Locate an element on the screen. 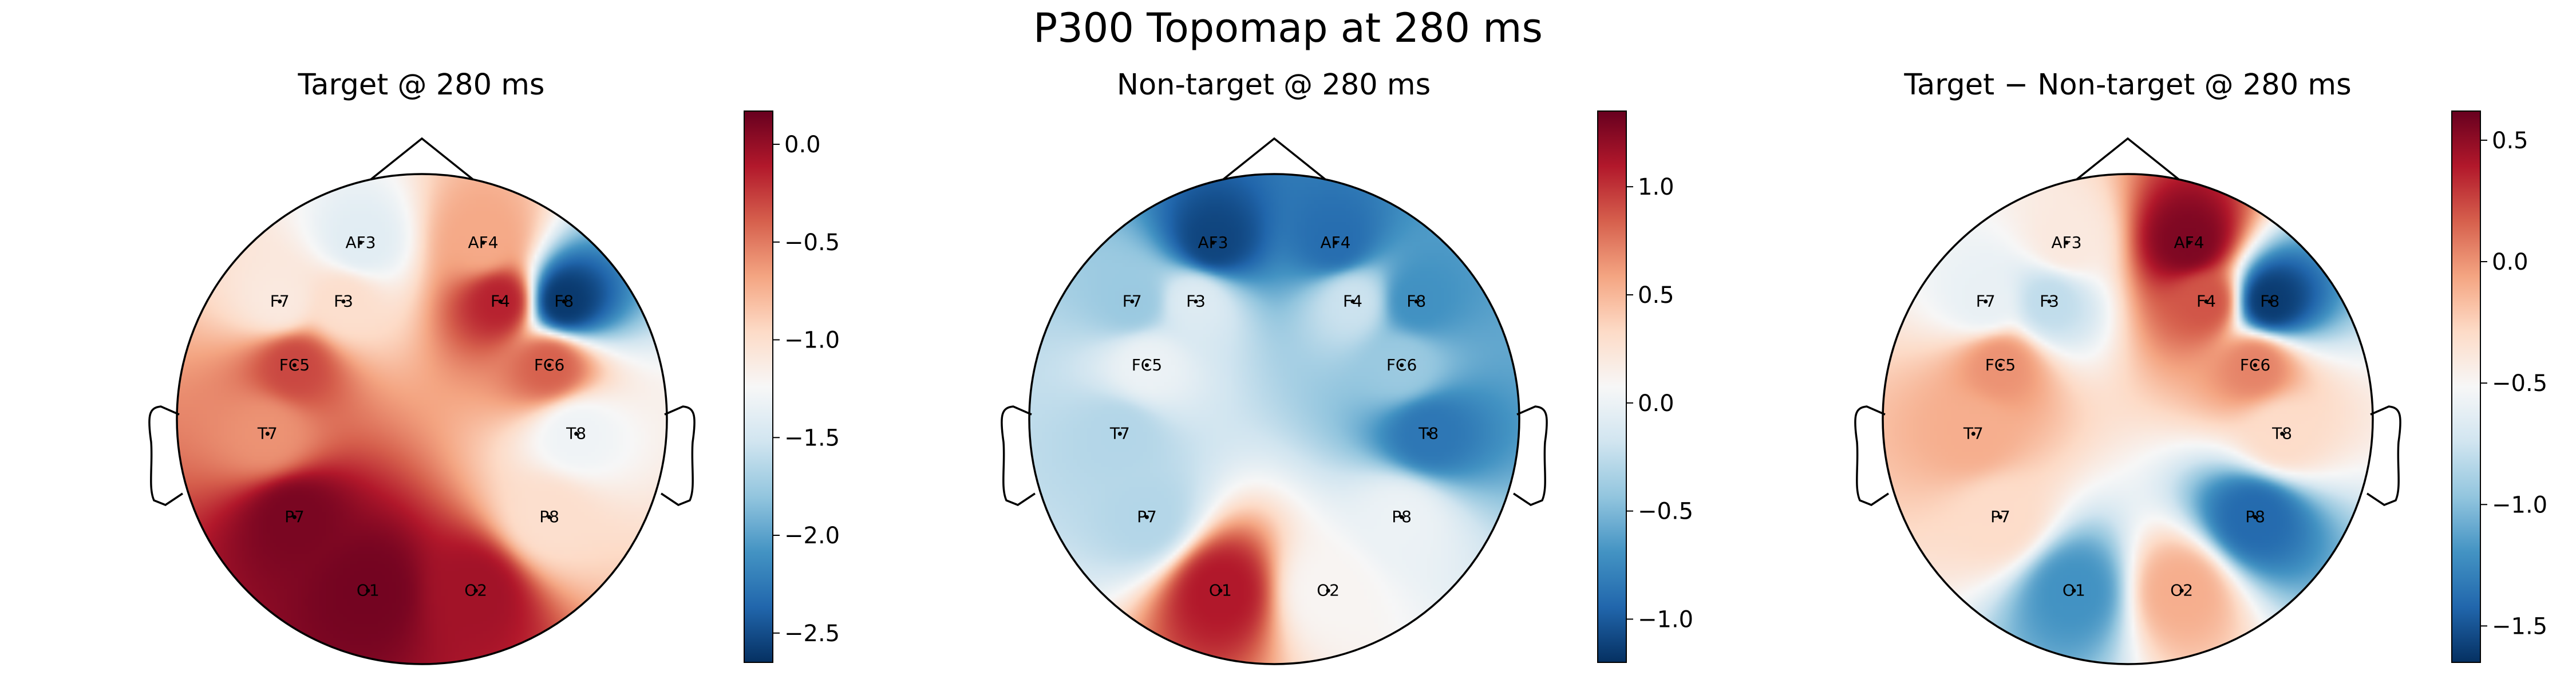  electrode-label: O1 is located at coordinates (1220, 590).